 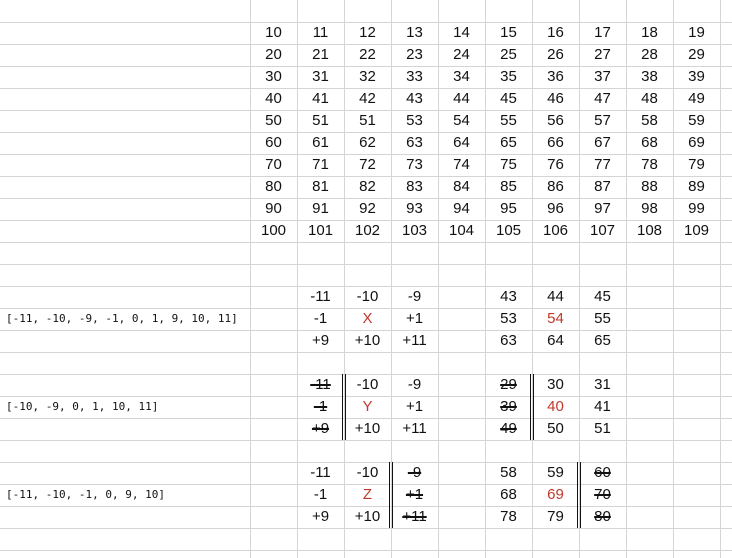 I want to click on number-cell: 22, so click(x=367, y=54).